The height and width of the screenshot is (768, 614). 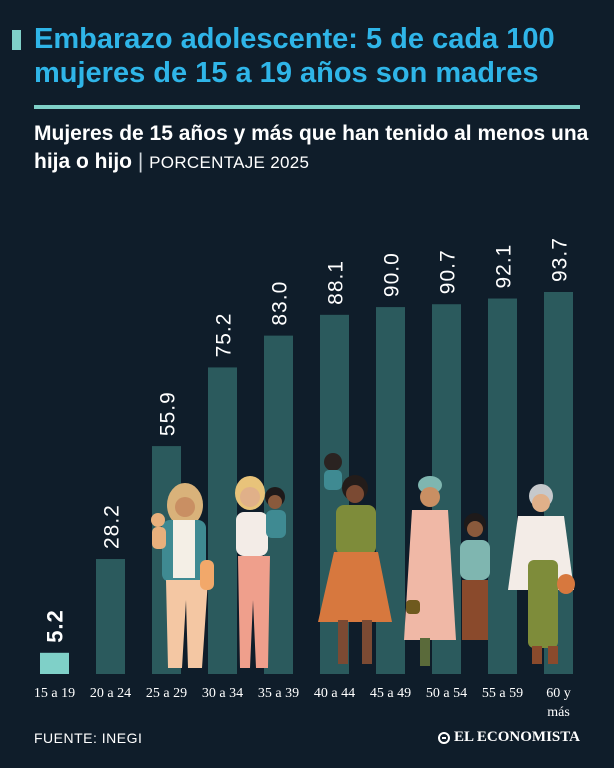 What do you see at coordinates (88, 738) in the screenshot?
I see `source-note: FUENTE: INEGI` at bounding box center [88, 738].